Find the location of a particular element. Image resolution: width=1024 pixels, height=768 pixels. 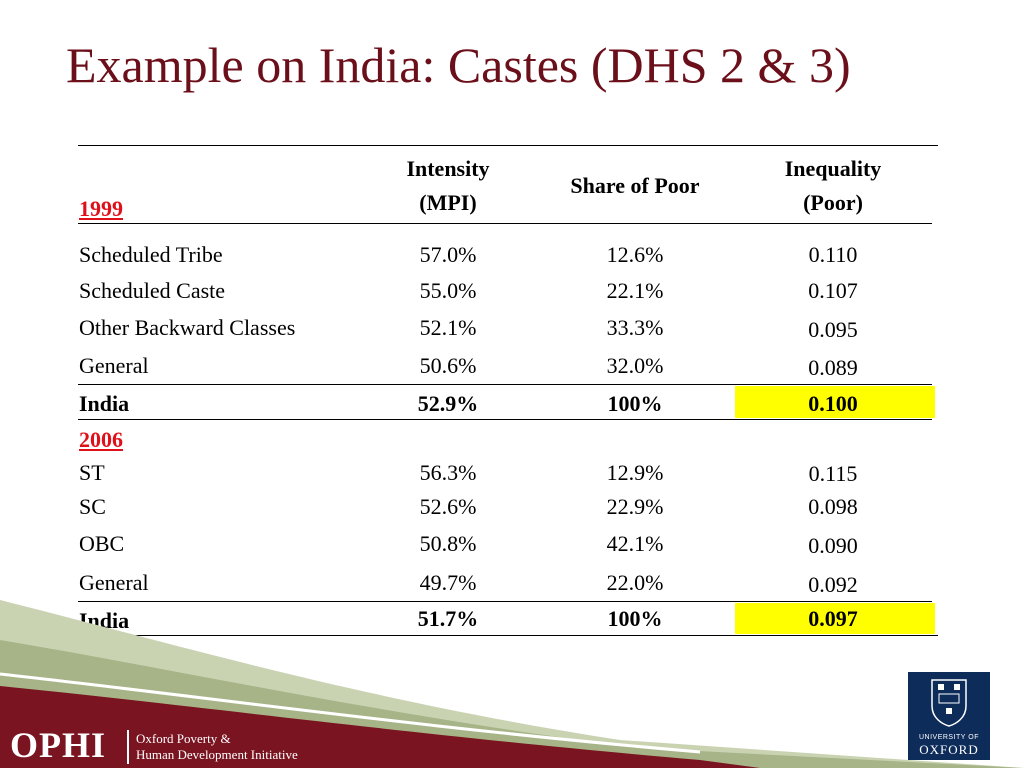

row-inequality: 0.098 is located at coordinates (833, 506).